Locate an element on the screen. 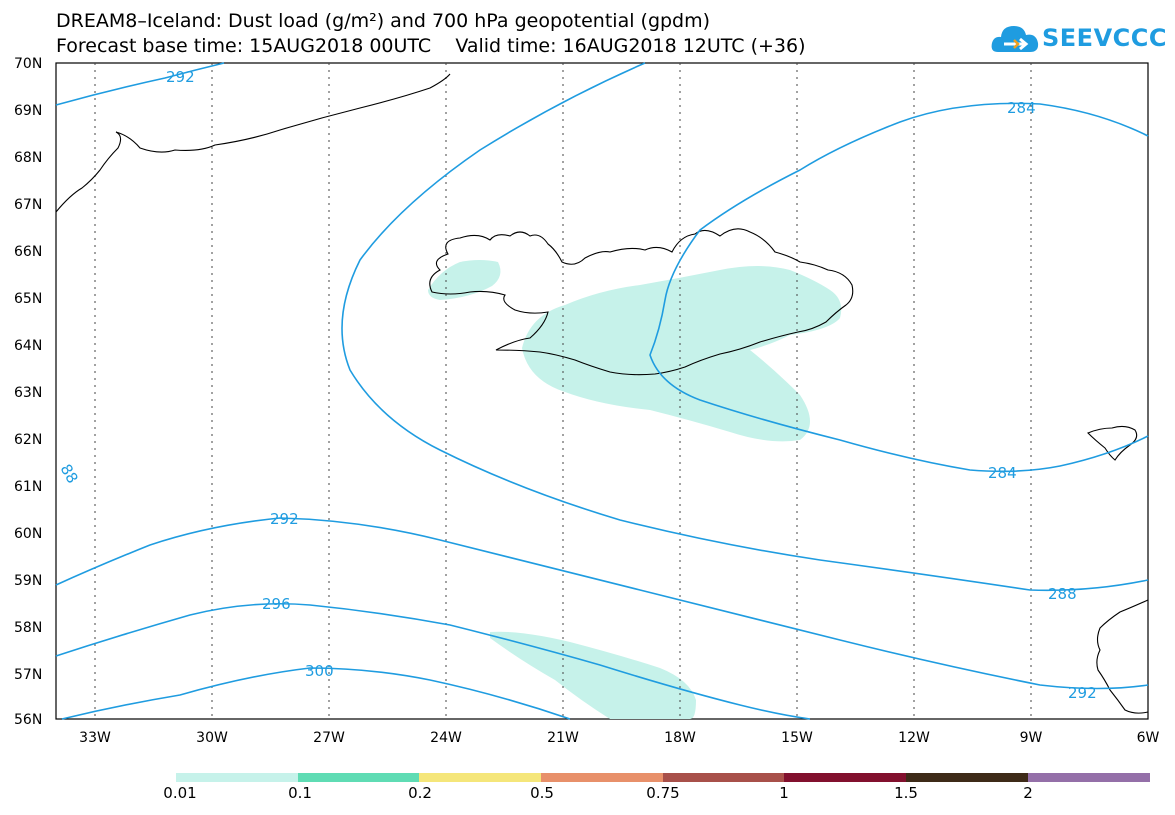 This screenshot has height=815, width=1175. colorbar is located at coordinates (663, 777).